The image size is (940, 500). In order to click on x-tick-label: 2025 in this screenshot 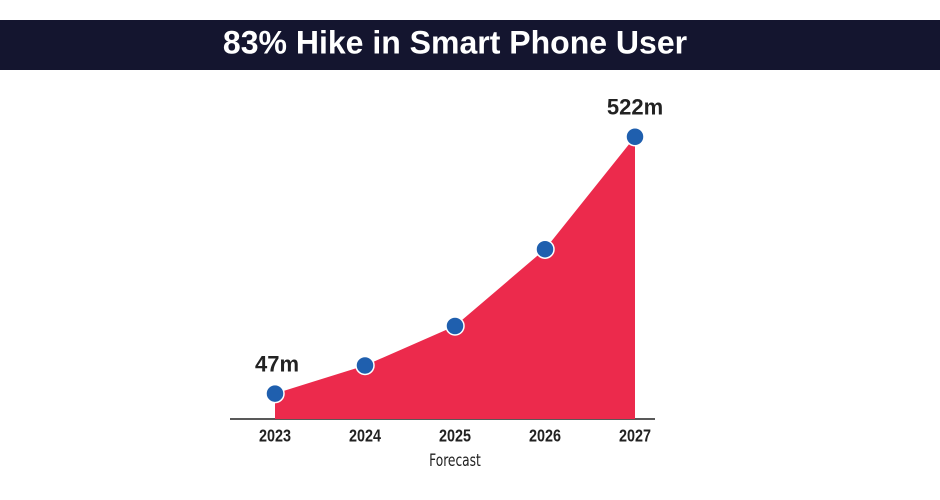, I will do `click(455, 436)`.